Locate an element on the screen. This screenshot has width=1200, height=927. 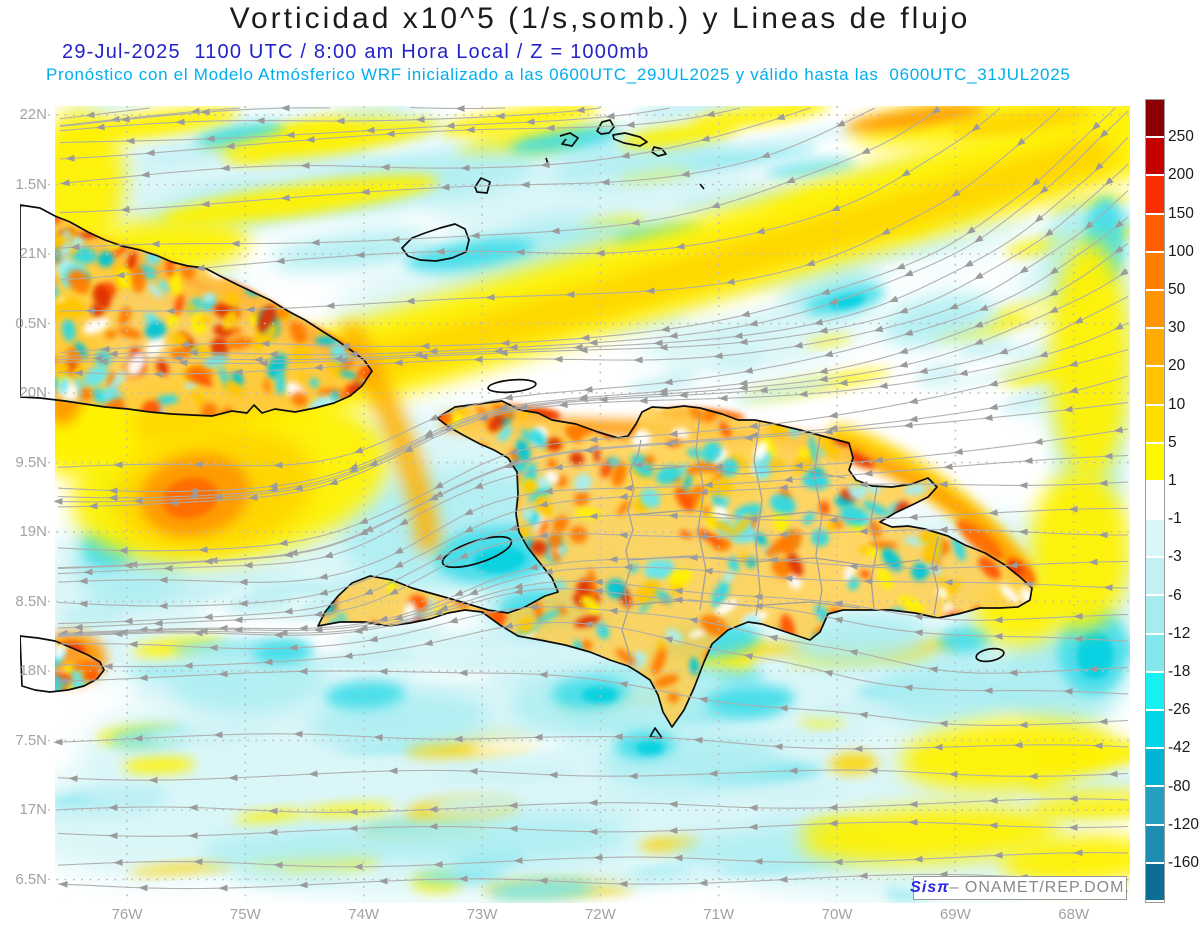
colorbar-tick: -42 is located at coordinates (1179, 748).